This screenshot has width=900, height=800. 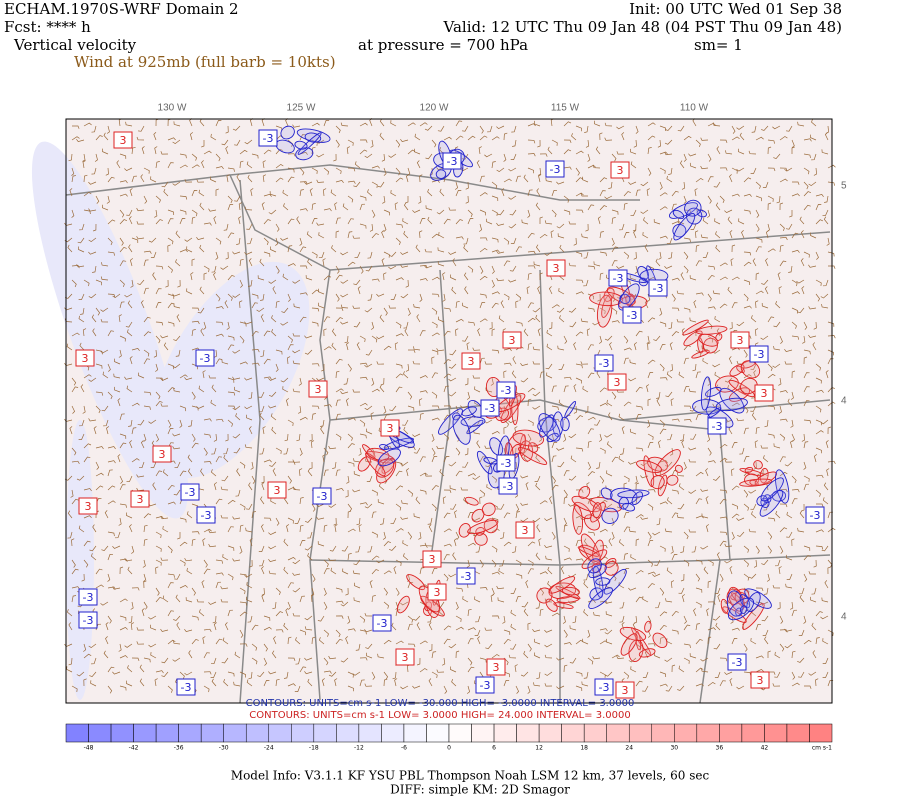 What do you see at coordinates (765, 748) in the screenshot?
I see `colorbar-tick-label: 42` at bounding box center [765, 748].